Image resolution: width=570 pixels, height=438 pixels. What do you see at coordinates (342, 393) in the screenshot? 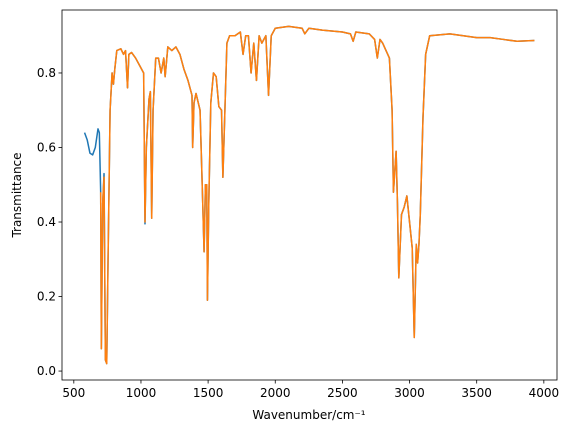
I see `x-tick-label: 2500` at bounding box center [342, 393].